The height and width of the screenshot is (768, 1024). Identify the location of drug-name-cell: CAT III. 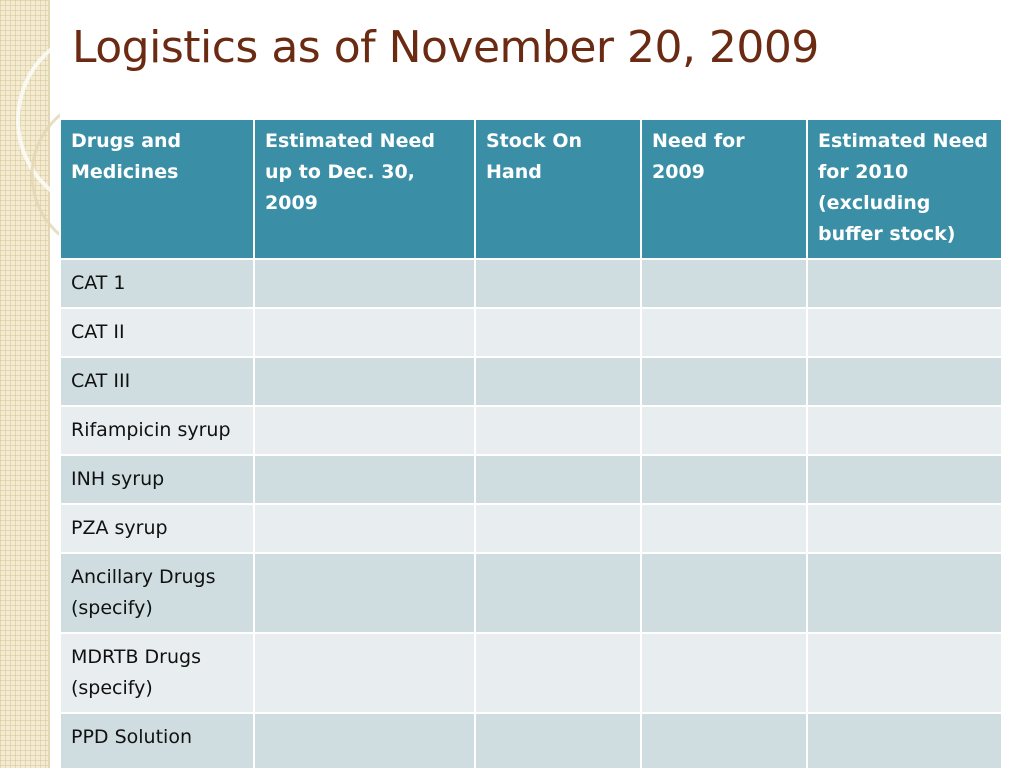
(157, 381).